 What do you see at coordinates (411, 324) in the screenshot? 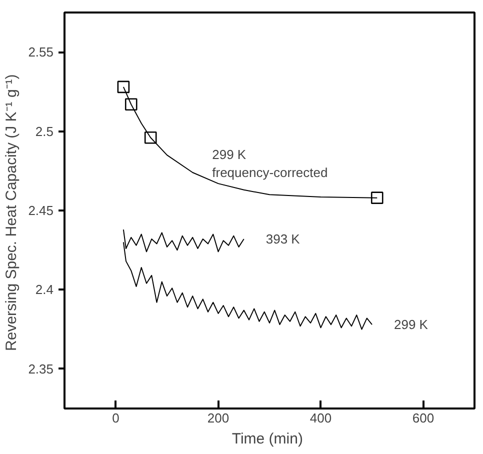
I see `series-label: 299 K` at bounding box center [411, 324].